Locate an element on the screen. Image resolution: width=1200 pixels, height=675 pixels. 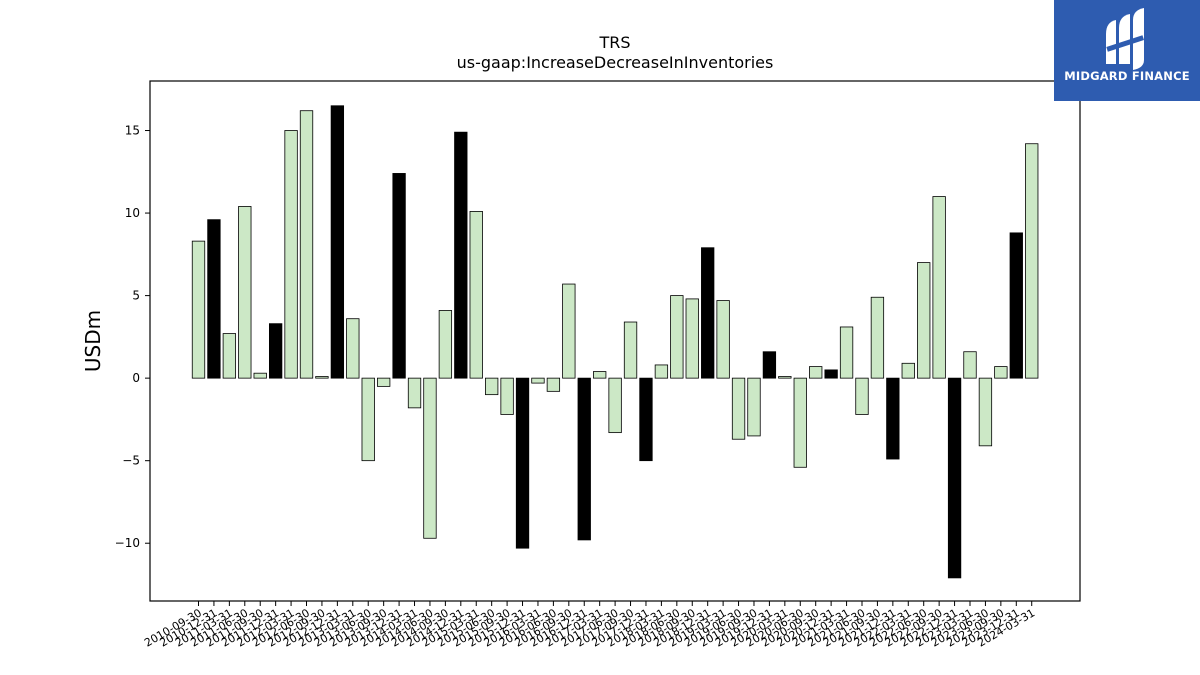
y-tick-label: −10 is located at coordinates (127, 543).